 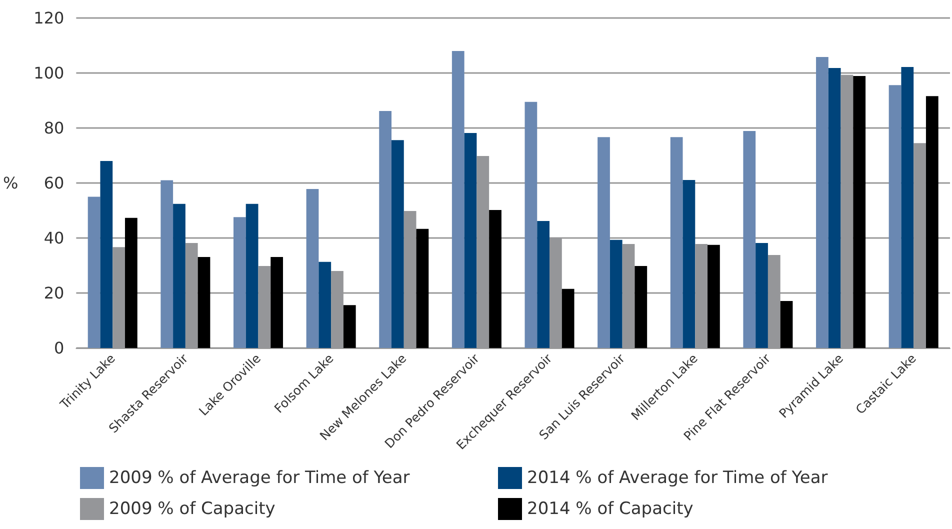 What do you see at coordinates (49, 73) in the screenshot?
I see `y-tick-label: 100` at bounding box center [49, 73].